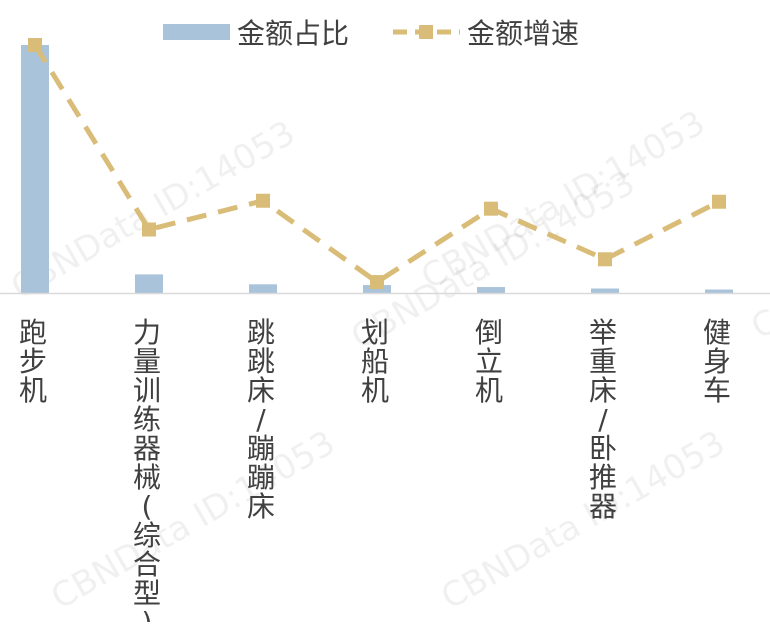 The width and height of the screenshot is (770, 626). Describe the element at coordinates (603, 419) in the screenshot. I see `x-tick-label-5: 举重床/卧推器` at that location.